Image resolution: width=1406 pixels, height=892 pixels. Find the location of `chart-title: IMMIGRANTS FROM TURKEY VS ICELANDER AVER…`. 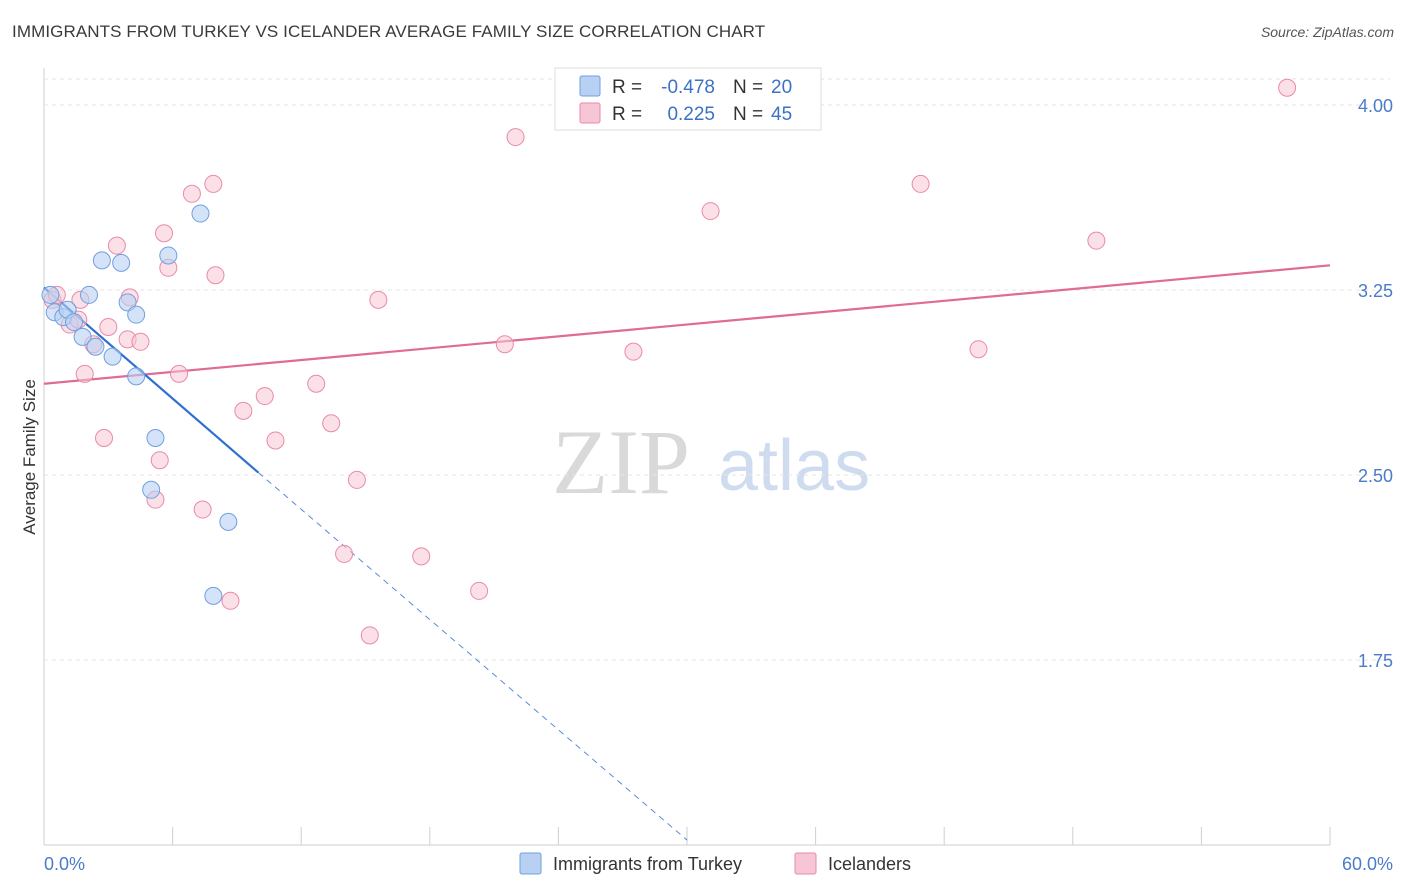

chart-title: IMMIGRANTS FROM TURKEY VS ICELANDER AVER… is located at coordinates (389, 31).